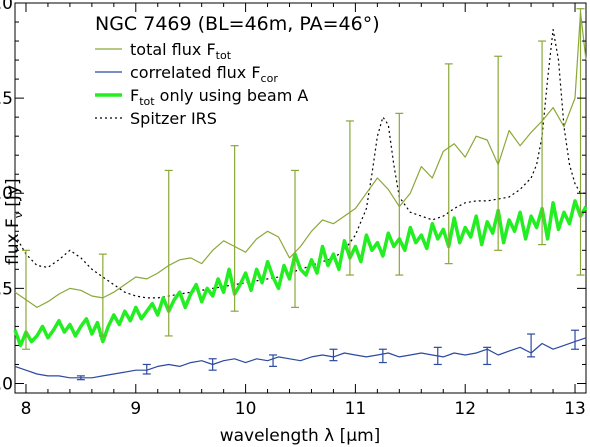 The image size is (590, 447). What do you see at coordinates (6, 99) in the screenshot?
I see `y-tick-label: 1.5` at bounding box center [6, 99].